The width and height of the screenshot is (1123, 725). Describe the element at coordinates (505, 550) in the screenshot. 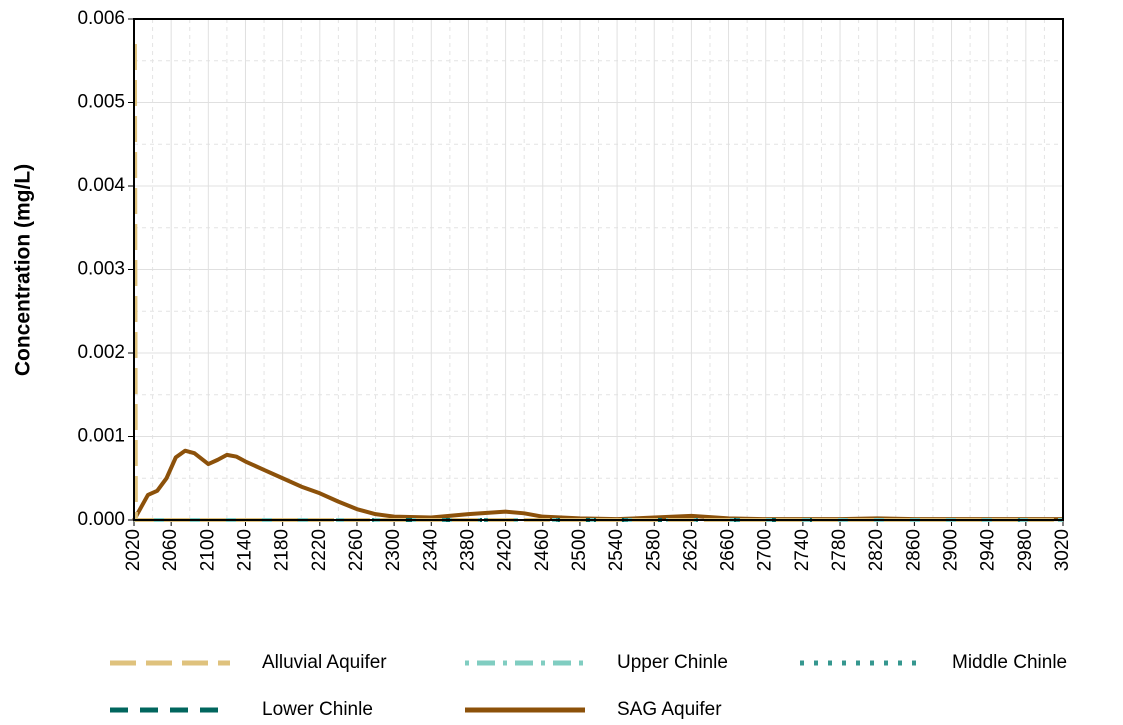

I see `x-tick-label: 2420` at that location.